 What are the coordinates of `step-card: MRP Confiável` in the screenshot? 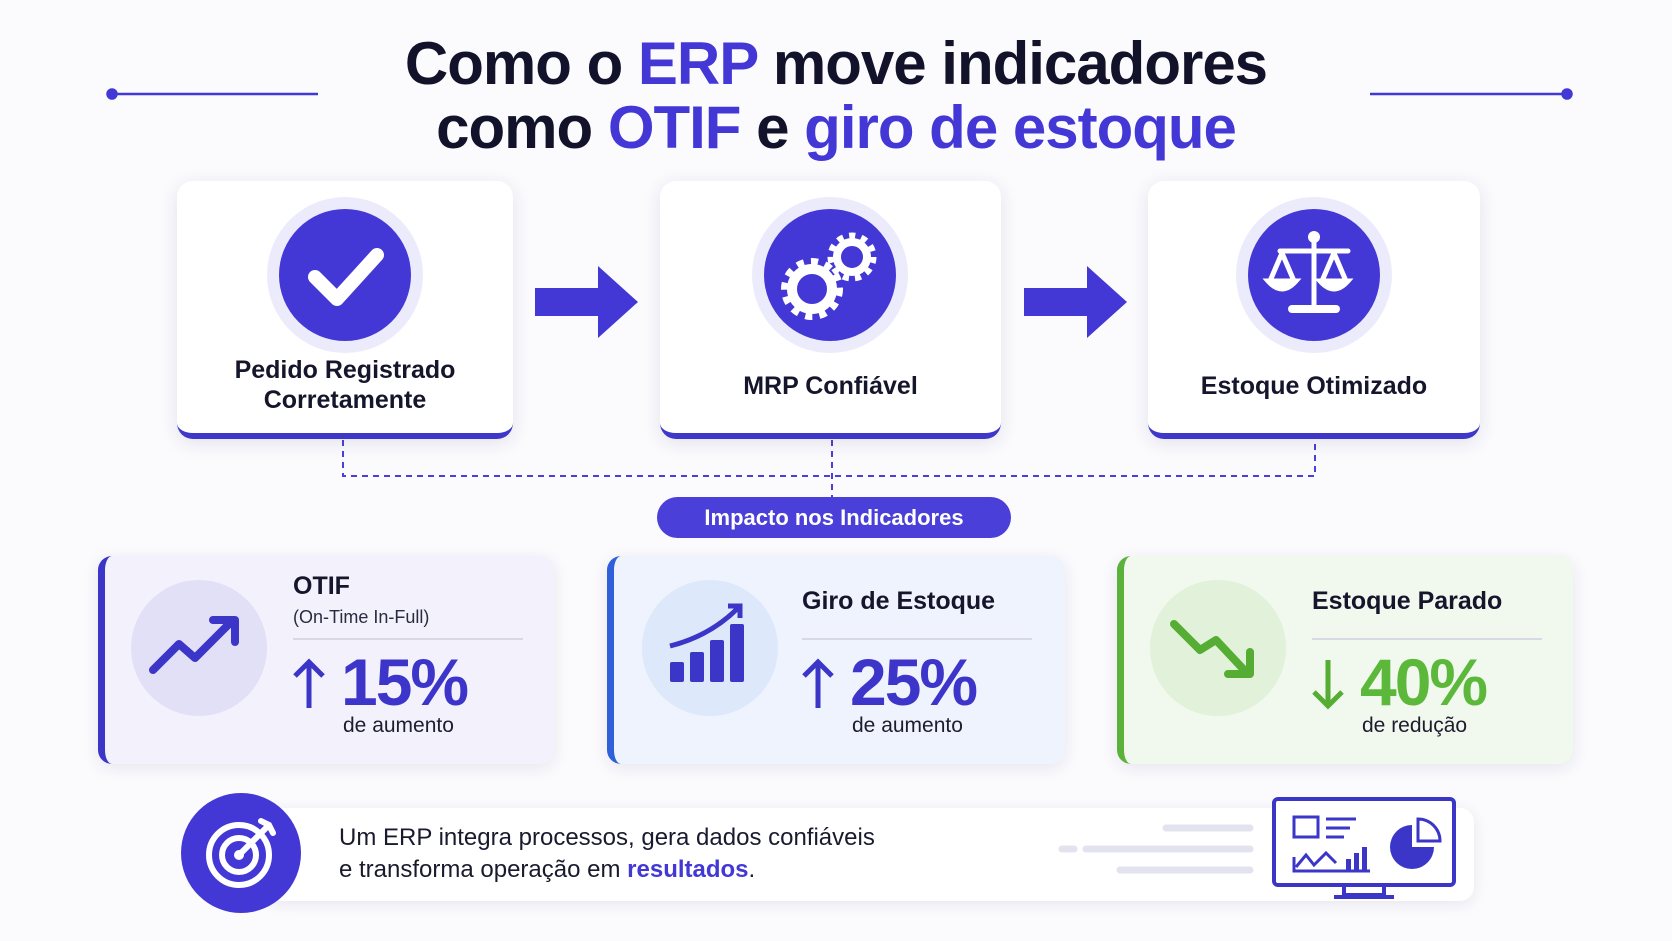 It's located at (830, 310).